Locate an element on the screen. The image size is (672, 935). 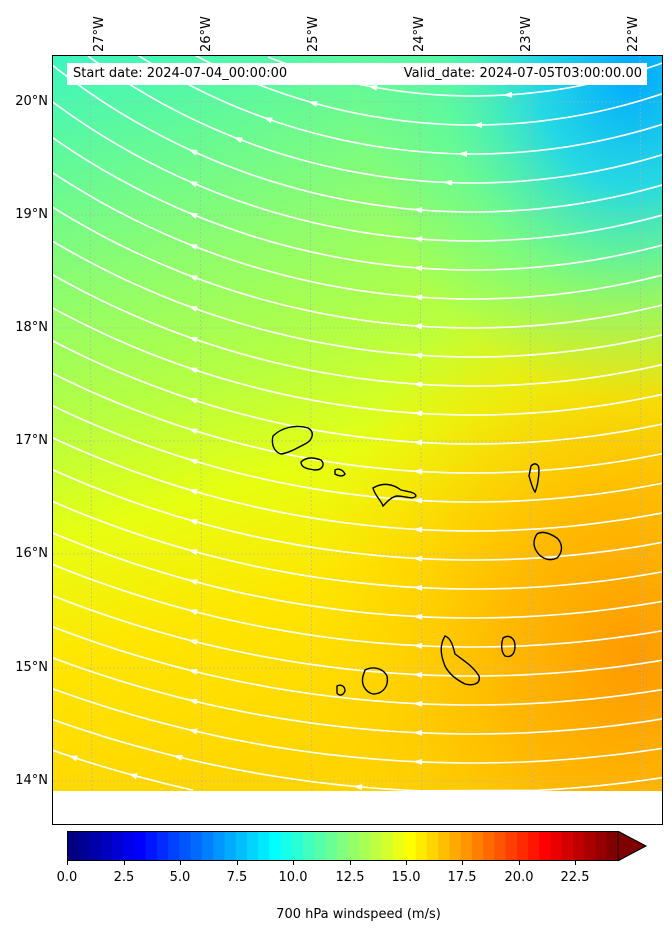
island-boa-vista is located at coordinates (548, 546).